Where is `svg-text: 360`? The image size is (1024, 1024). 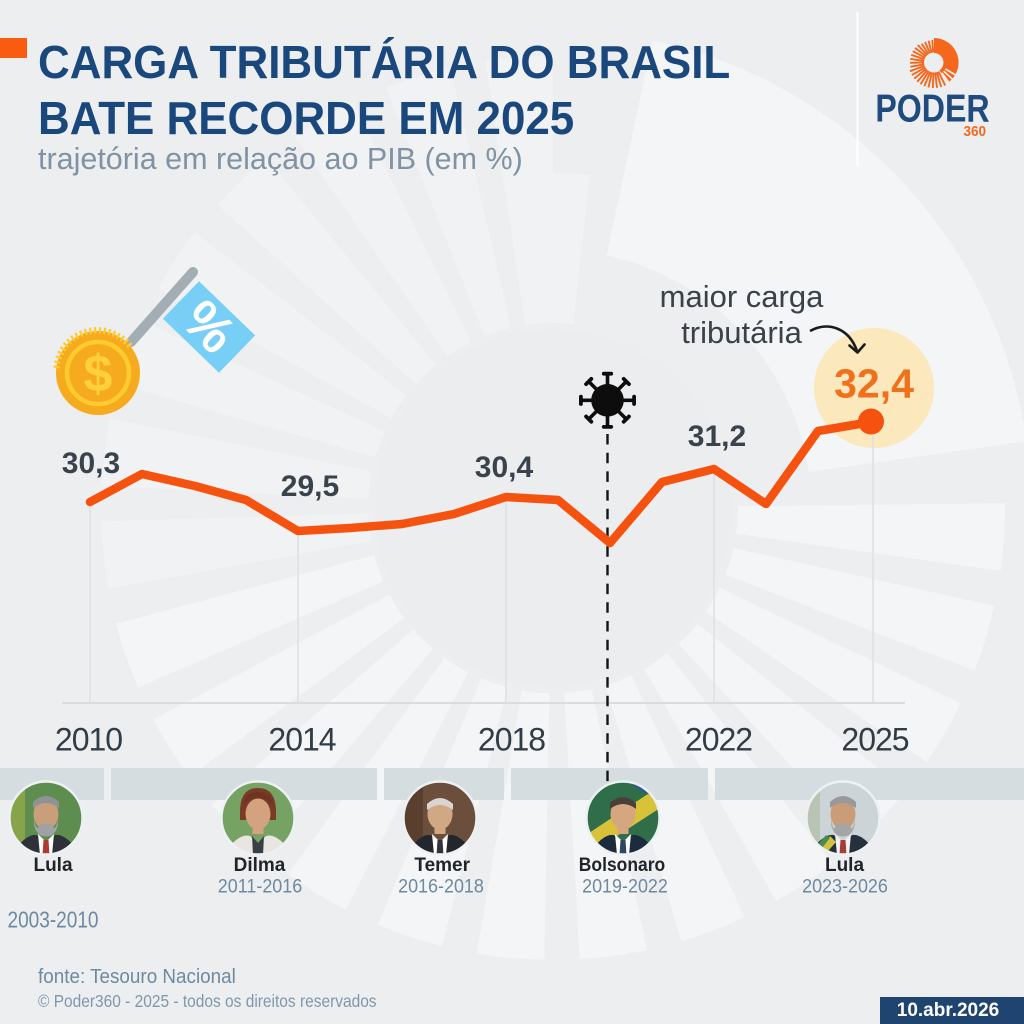 svg-text: 360 is located at coordinates (975, 131).